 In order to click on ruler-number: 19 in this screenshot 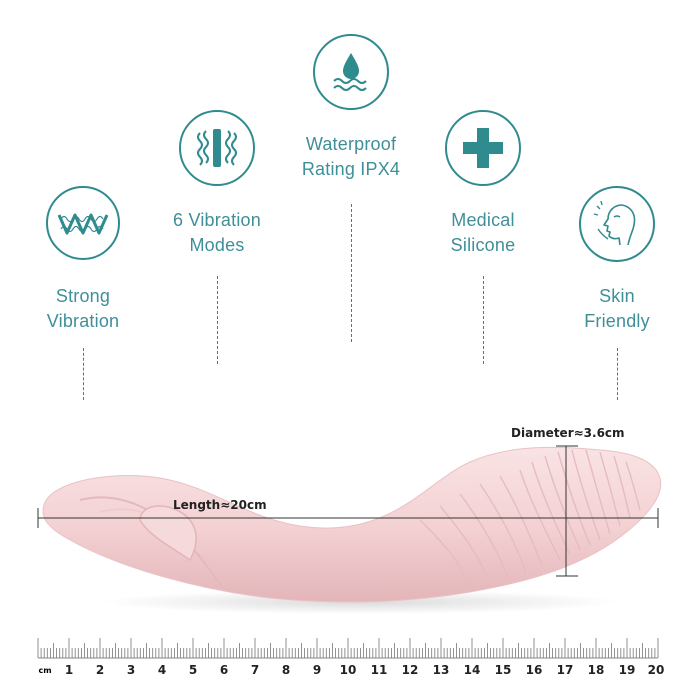, I will do `click(627, 670)`.